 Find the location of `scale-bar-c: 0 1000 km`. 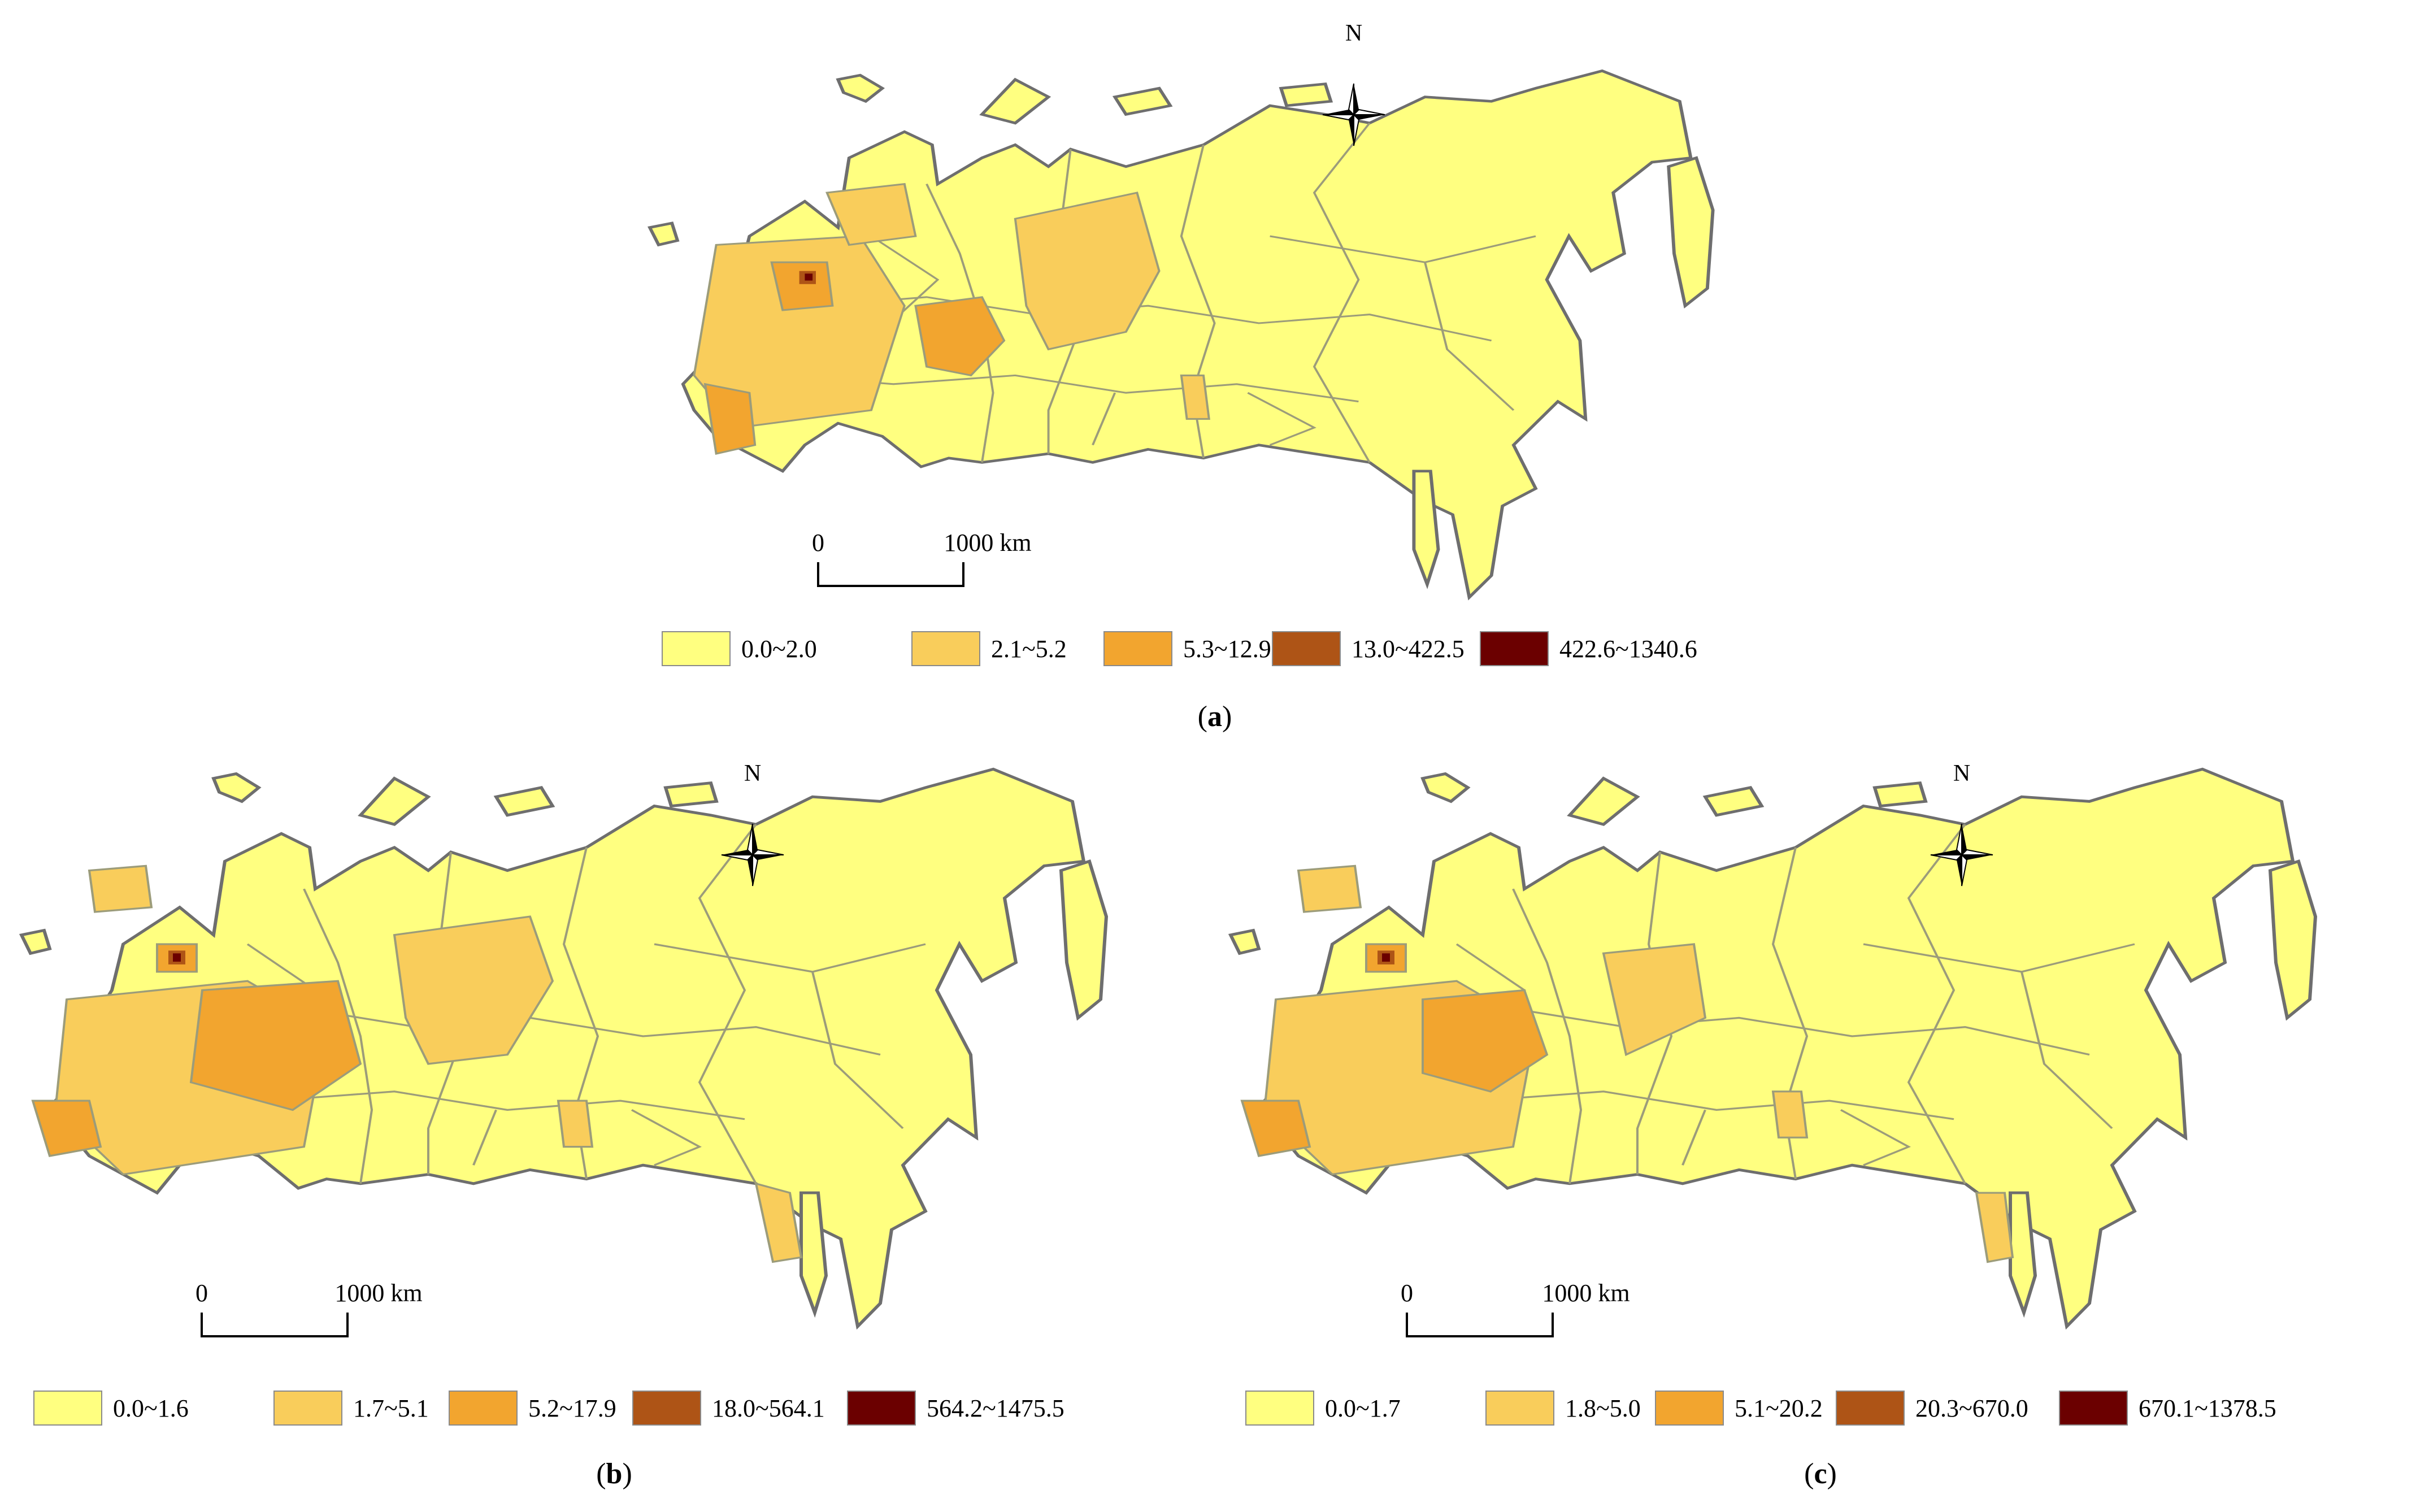

scale-bar-c: 0 1000 km is located at coordinates (1515, 1308).